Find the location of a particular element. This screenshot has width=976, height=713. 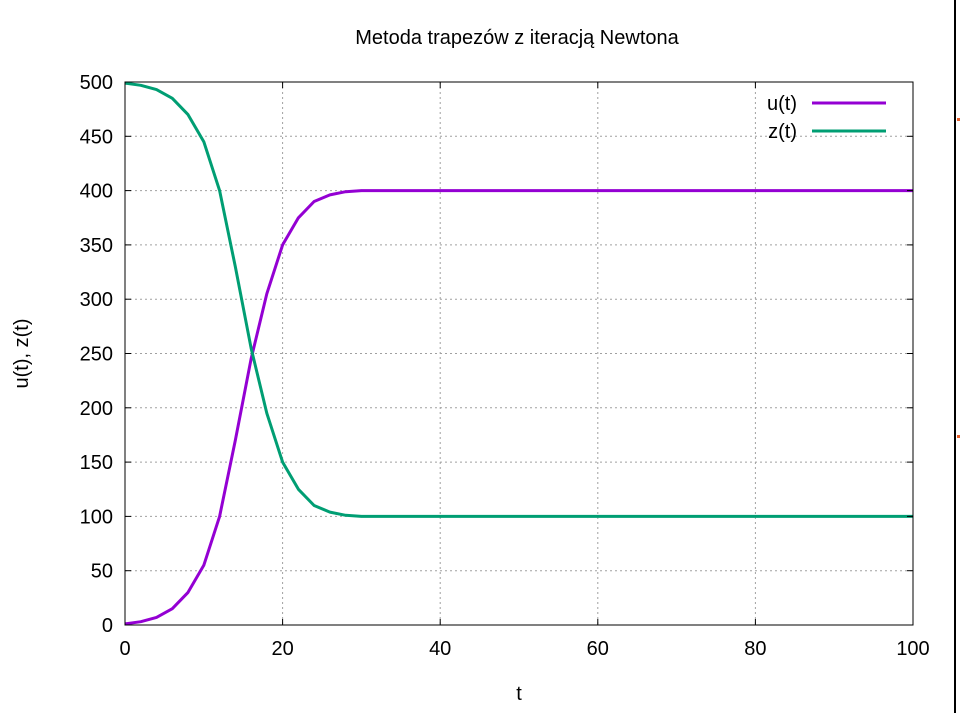

x-tick-label: 0 is located at coordinates (124, 649).